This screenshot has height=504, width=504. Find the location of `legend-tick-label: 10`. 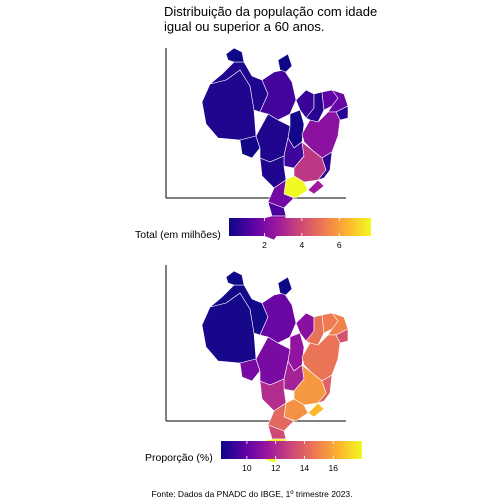

legend-tick-label: 10 is located at coordinates (247, 468).